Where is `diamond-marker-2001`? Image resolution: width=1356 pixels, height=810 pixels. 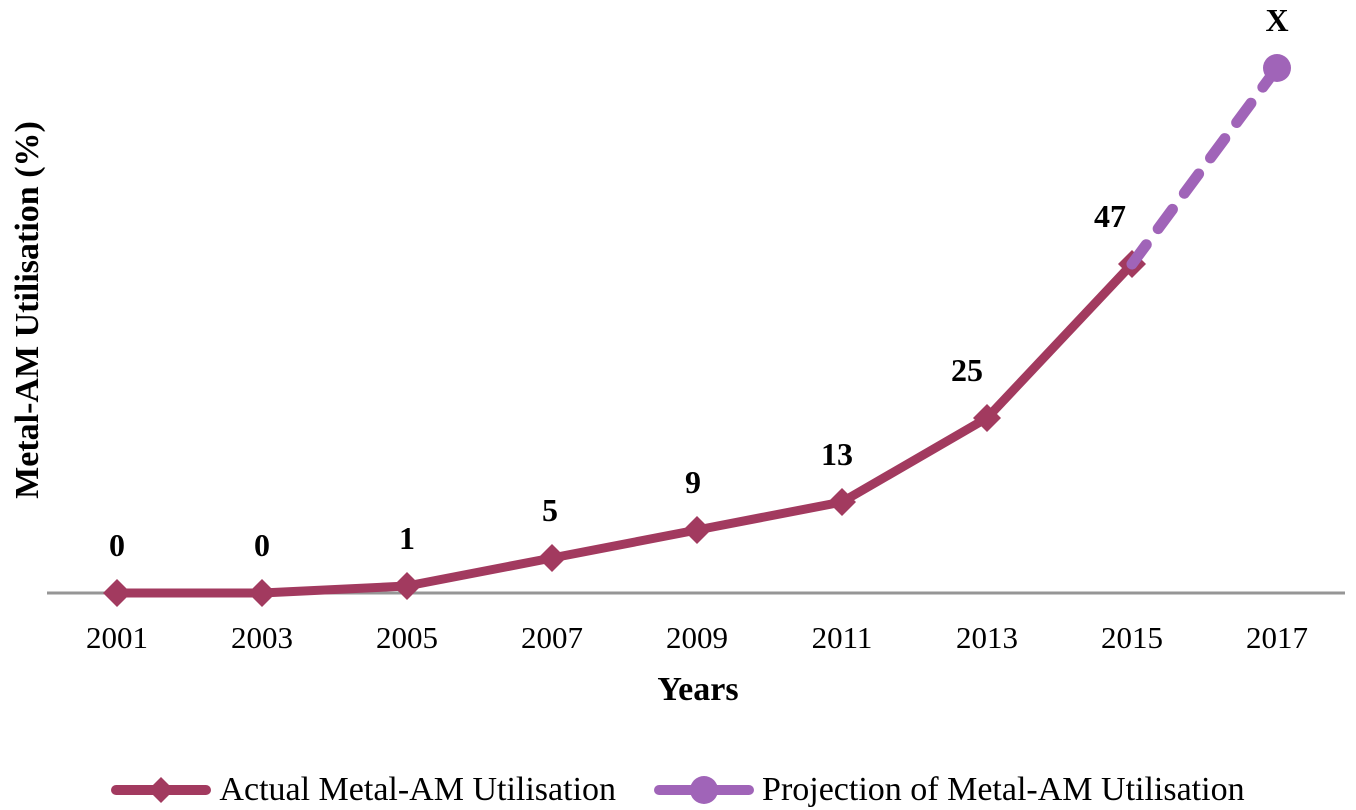 diamond-marker-2001 is located at coordinates (117, 593).